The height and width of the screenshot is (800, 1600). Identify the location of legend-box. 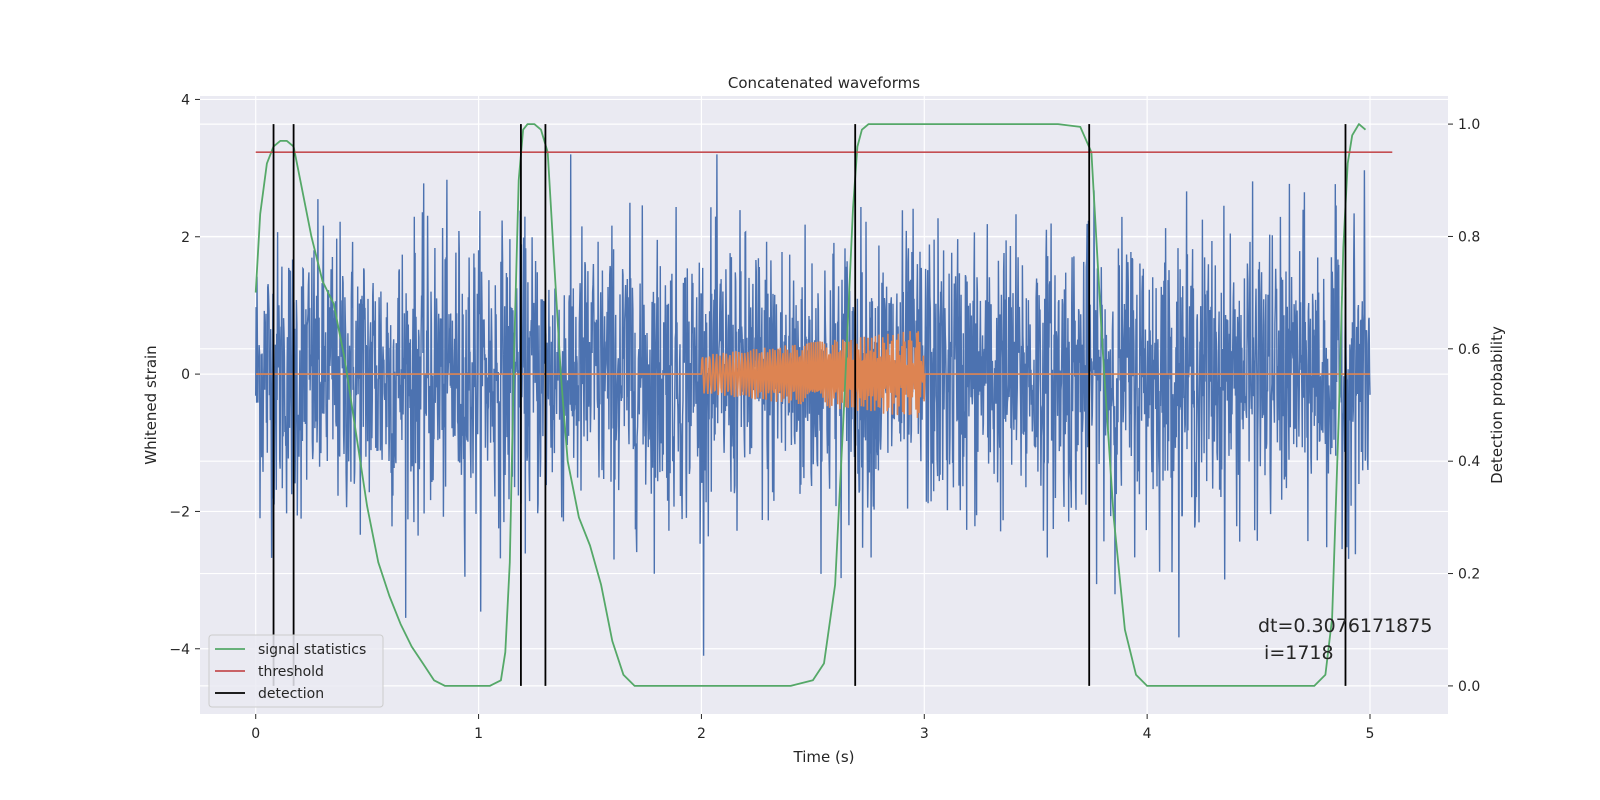
(296, 671).